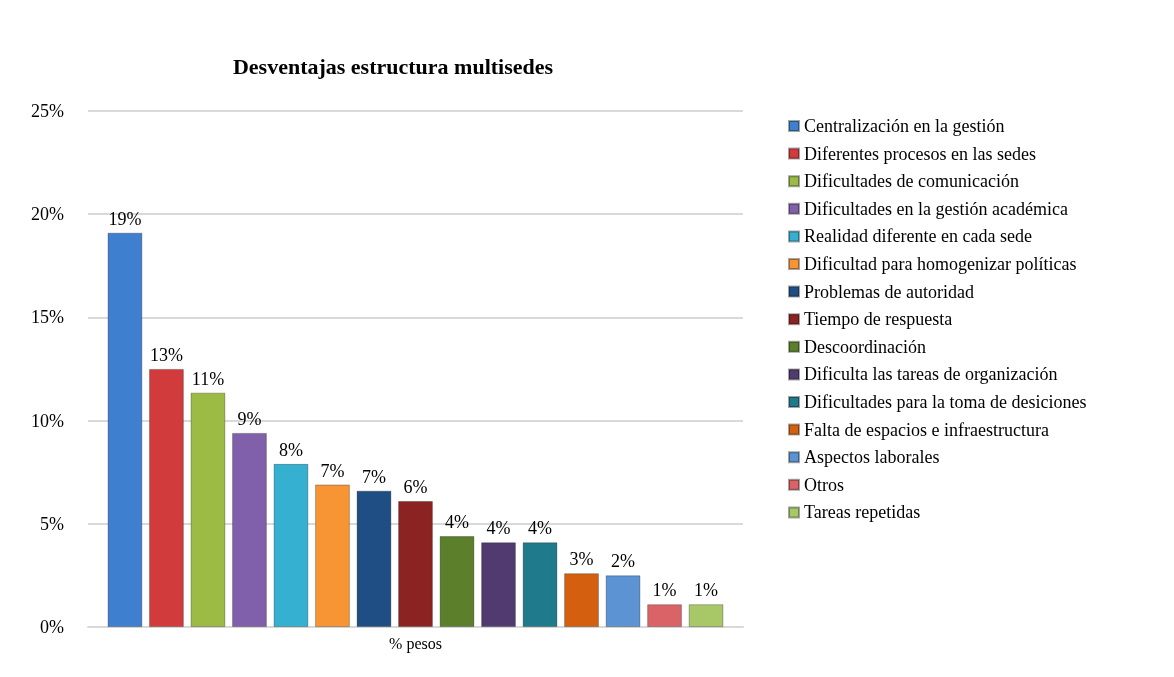 The image size is (1174, 677). I want to click on y-tick-label: 0%, so click(52, 627).